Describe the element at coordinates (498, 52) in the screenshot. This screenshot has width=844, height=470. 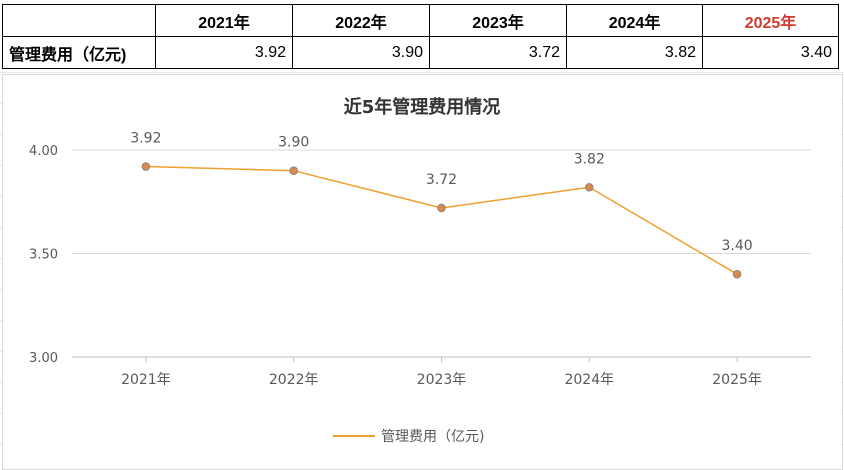
I see `value-cell-2023: 3.72` at that location.